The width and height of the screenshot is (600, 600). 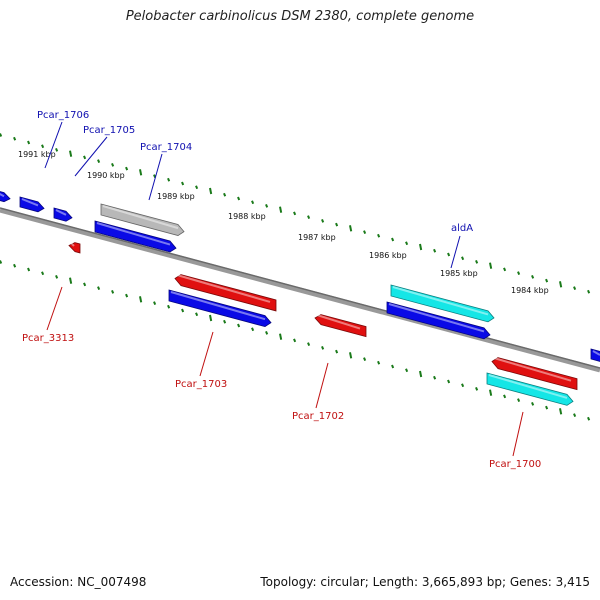 What do you see at coordinates (142, 219) in the screenshot?
I see `gene-arrow-gray` at bounding box center [142, 219].